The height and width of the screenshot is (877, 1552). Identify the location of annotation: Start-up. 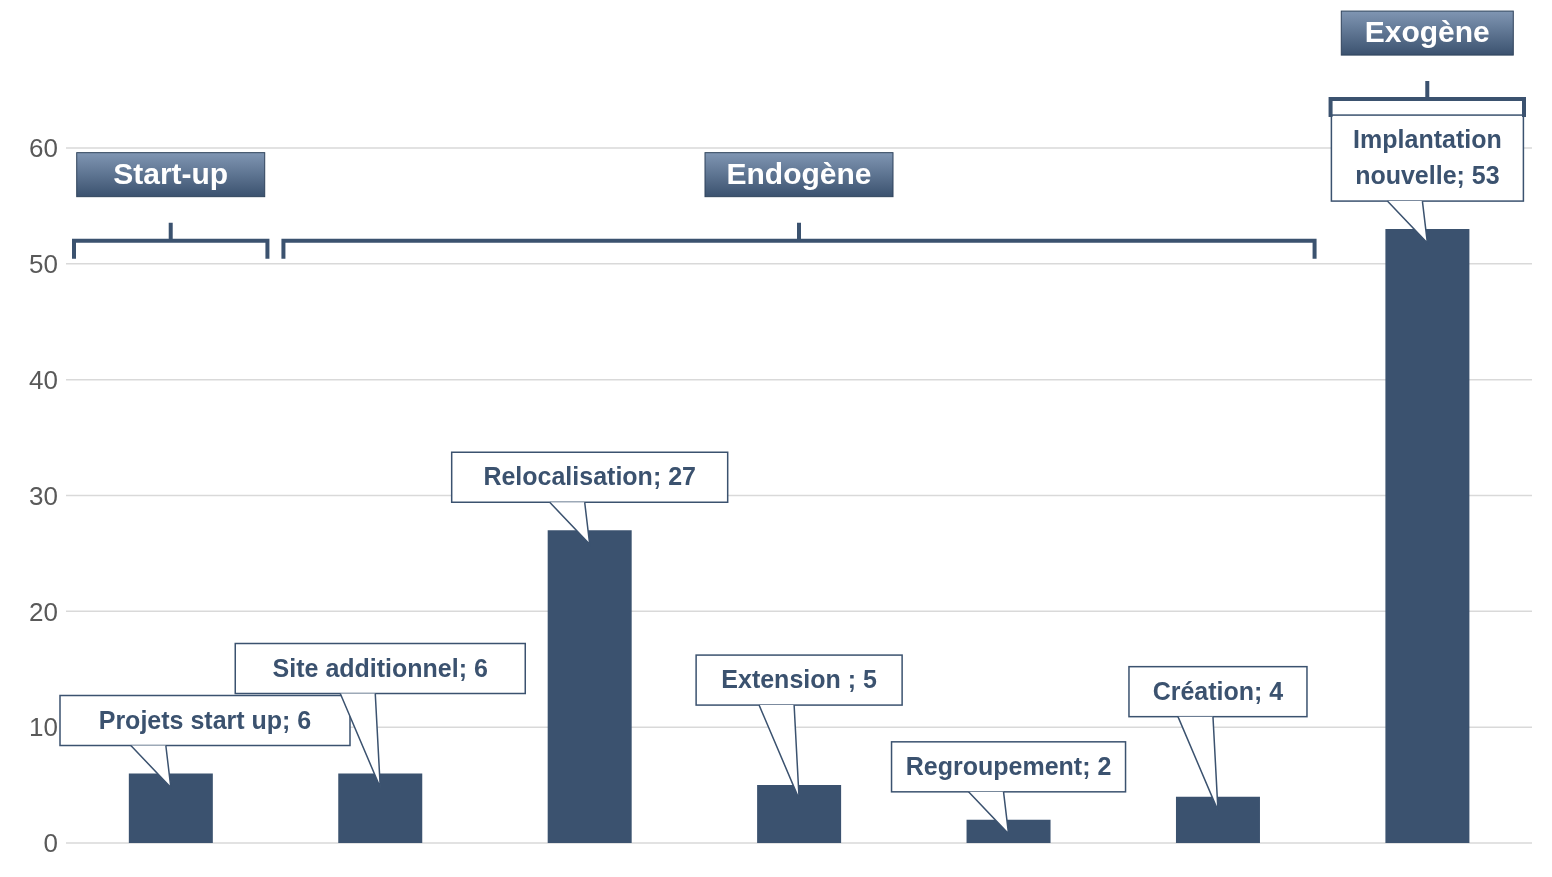
(171, 173).